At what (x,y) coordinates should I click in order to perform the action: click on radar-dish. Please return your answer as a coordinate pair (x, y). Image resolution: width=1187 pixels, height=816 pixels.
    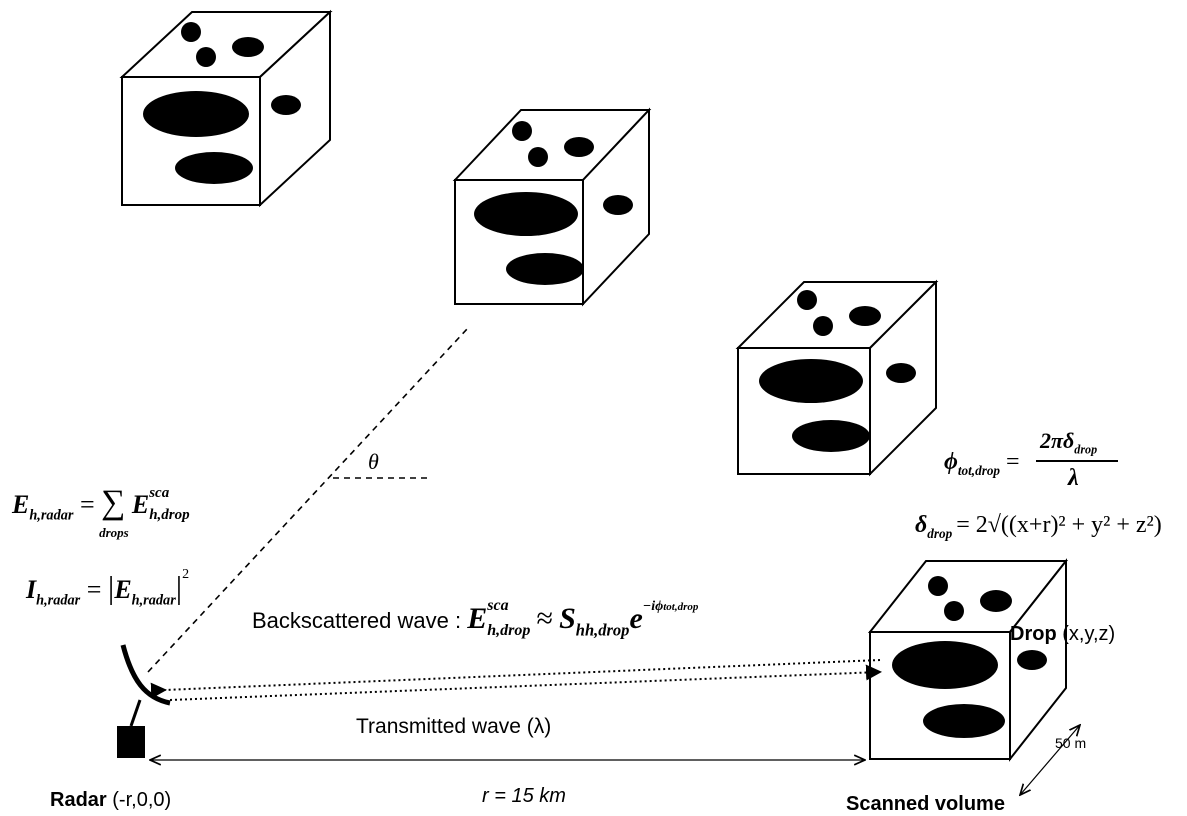
    Looking at the image, I should click on (145, 675).